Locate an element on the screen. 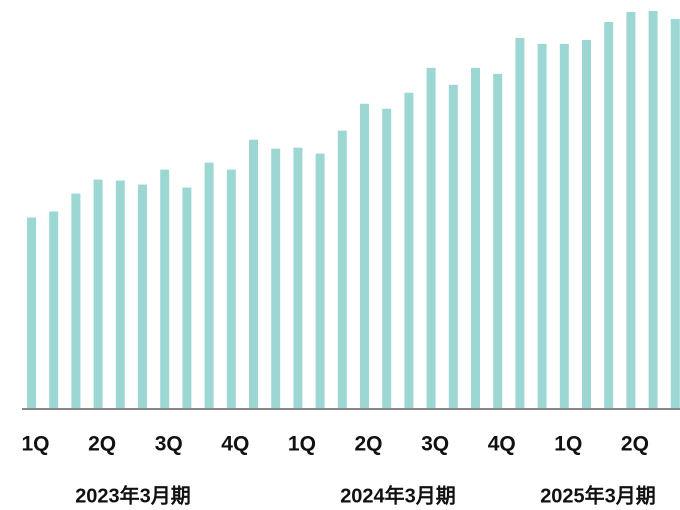  period-label: 2023年3月期 is located at coordinates (133, 495).